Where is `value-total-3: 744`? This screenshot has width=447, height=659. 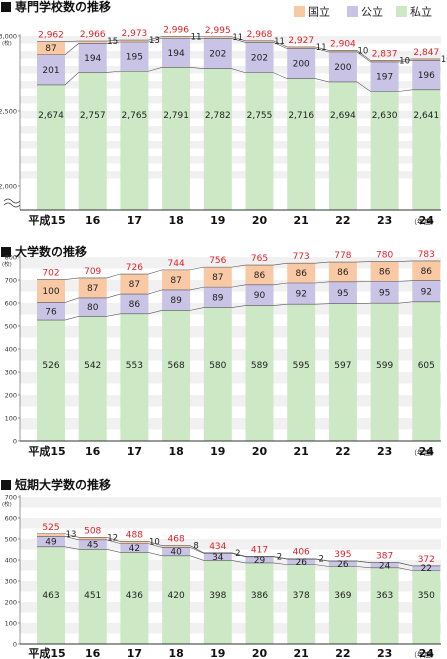
value-total-3: 744 is located at coordinates (176, 264).